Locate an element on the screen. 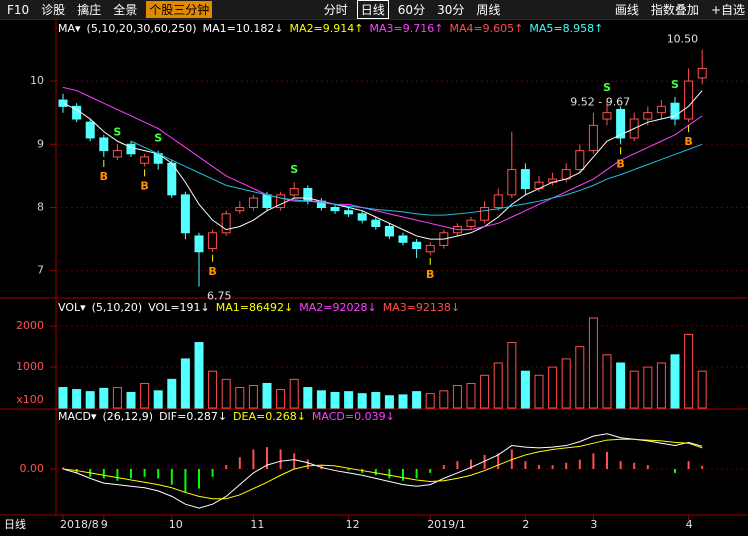 The width and height of the screenshot is (748, 536). indicator-label: MA1=86492↓ is located at coordinates (254, 307).